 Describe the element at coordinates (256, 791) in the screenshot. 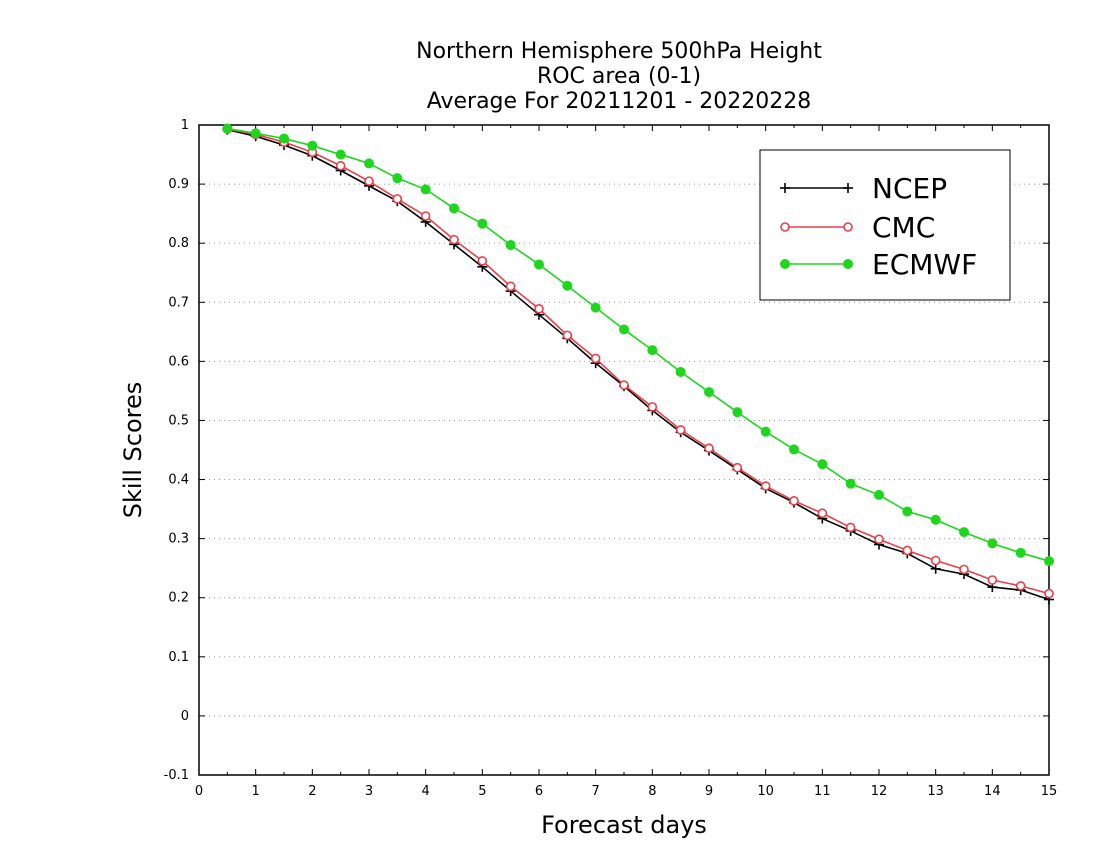

I see `x-tick-label: 1` at that location.